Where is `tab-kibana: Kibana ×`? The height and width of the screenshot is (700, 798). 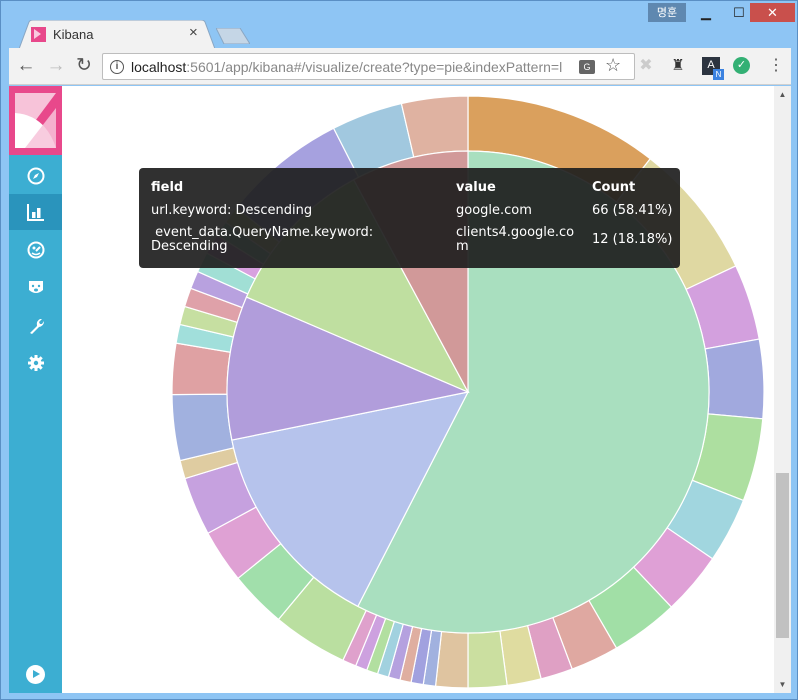
tab-kibana: Kibana × is located at coordinates (117, 34).